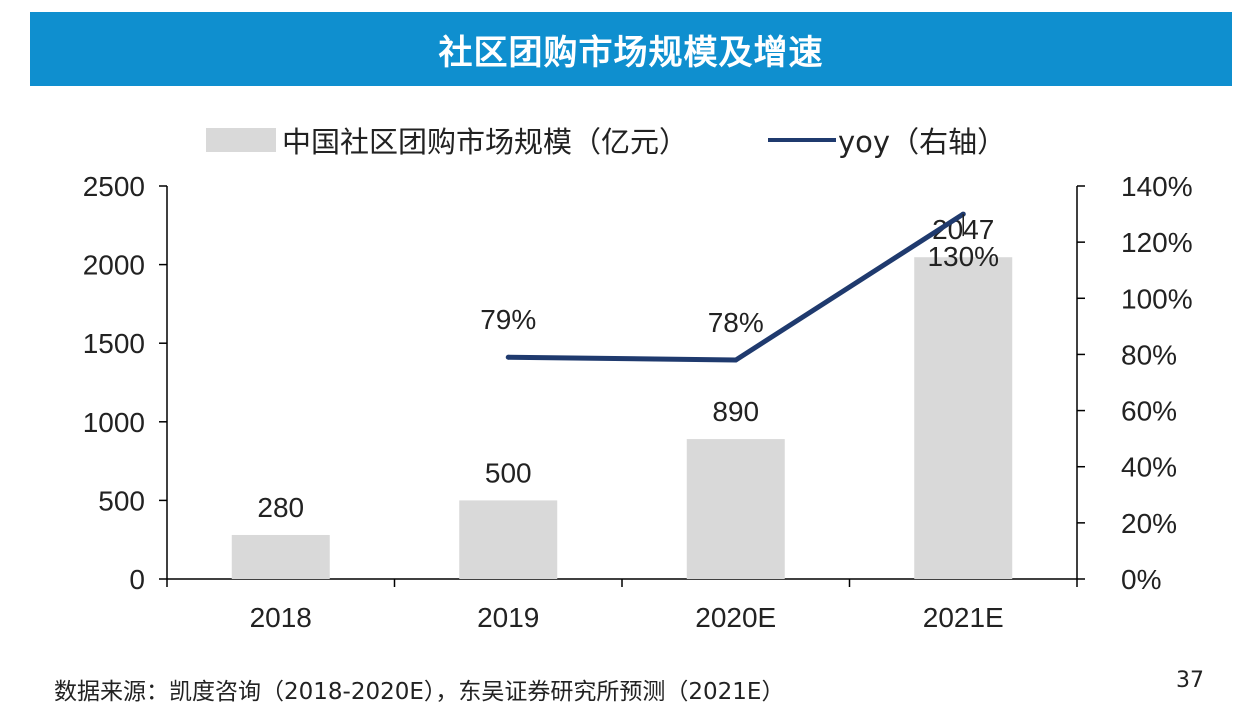  What do you see at coordinates (802, 140) in the screenshot?
I see `legend-line-swatch` at bounding box center [802, 140].